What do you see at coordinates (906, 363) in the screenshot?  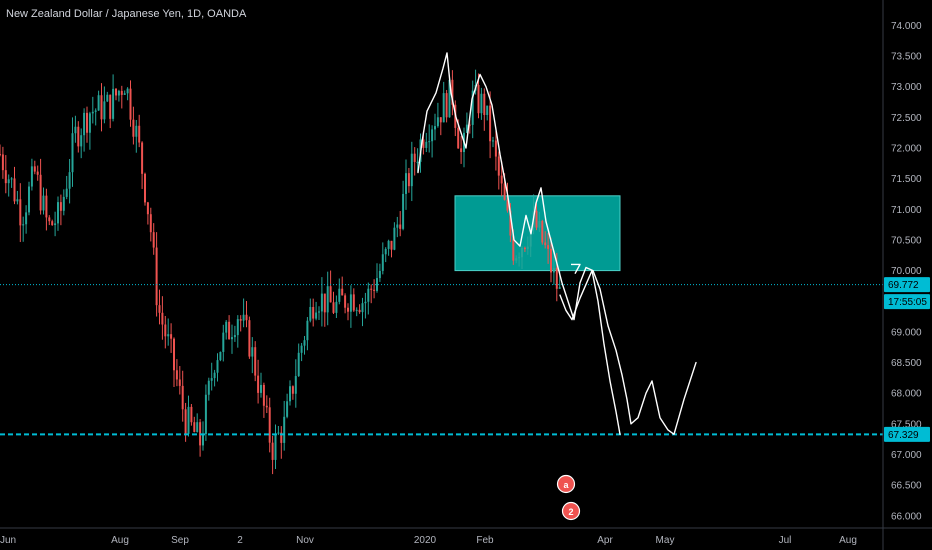 I see `price-tick-label: 68.500` at bounding box center [906, 363].